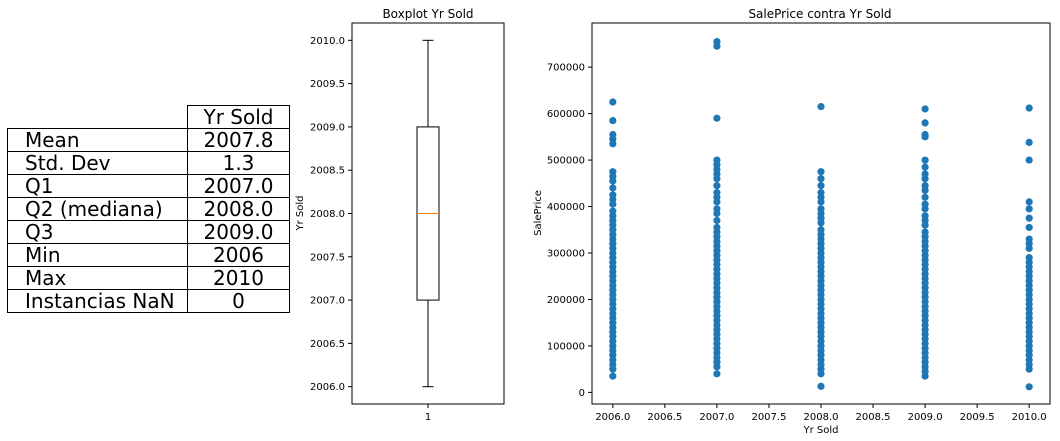 This screenshot has width=1060, height=441. I want to click on stats-value: 2007.0, so click(238, 186).